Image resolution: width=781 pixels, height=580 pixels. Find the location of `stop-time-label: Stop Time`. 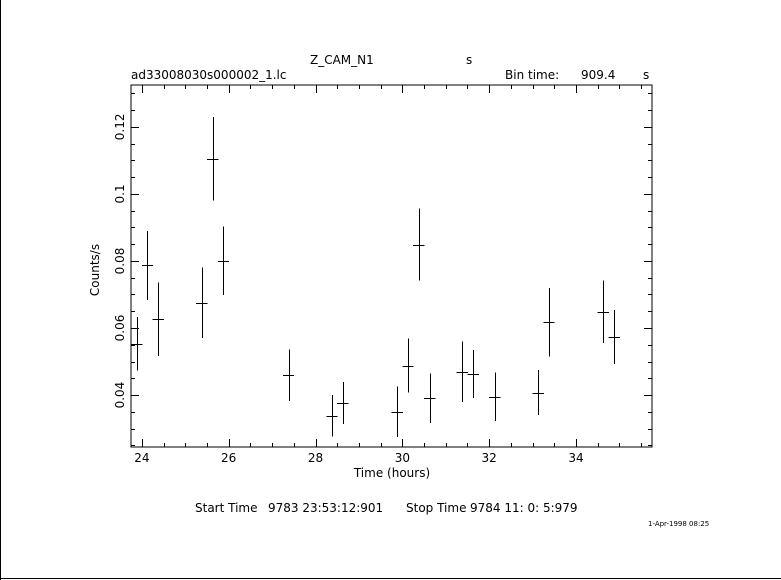

stop-time-label: Stop Time is located at coordinates (436, 508).